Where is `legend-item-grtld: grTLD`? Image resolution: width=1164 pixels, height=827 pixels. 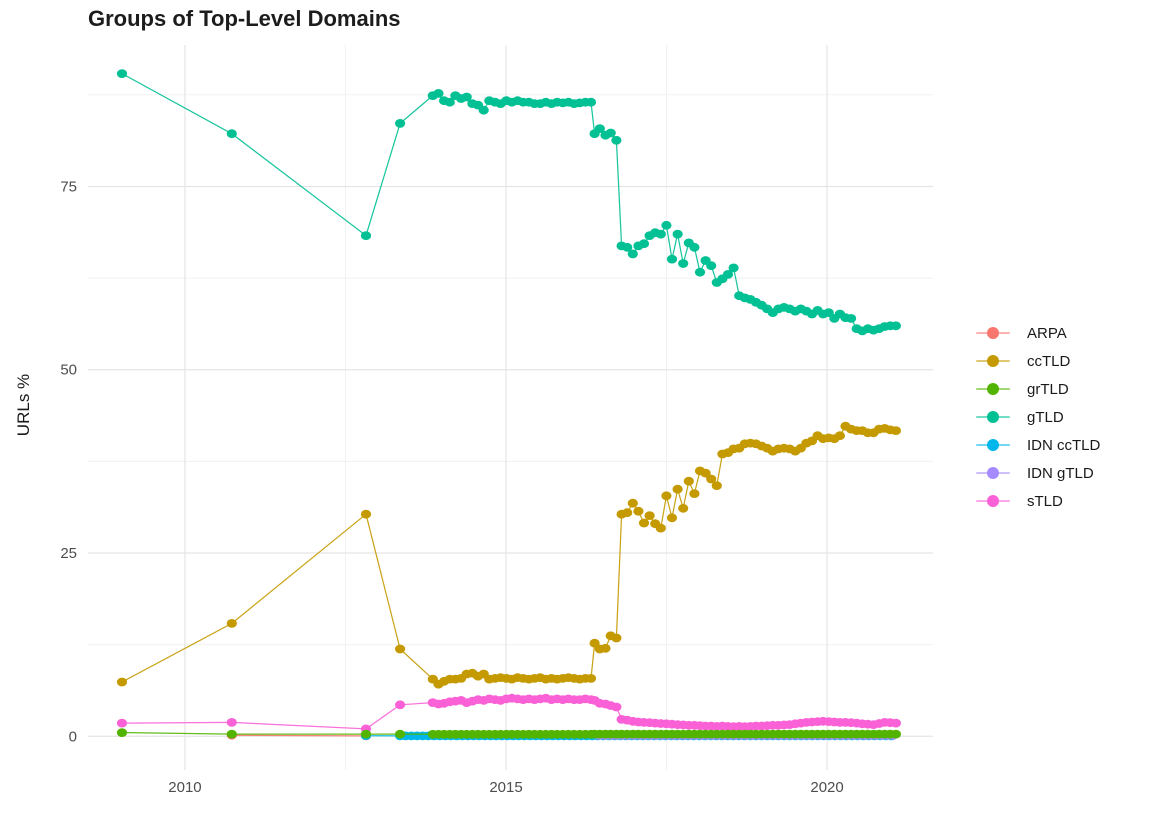
legend-item-grtld: grTLD is located at coordinates (1038, 389).